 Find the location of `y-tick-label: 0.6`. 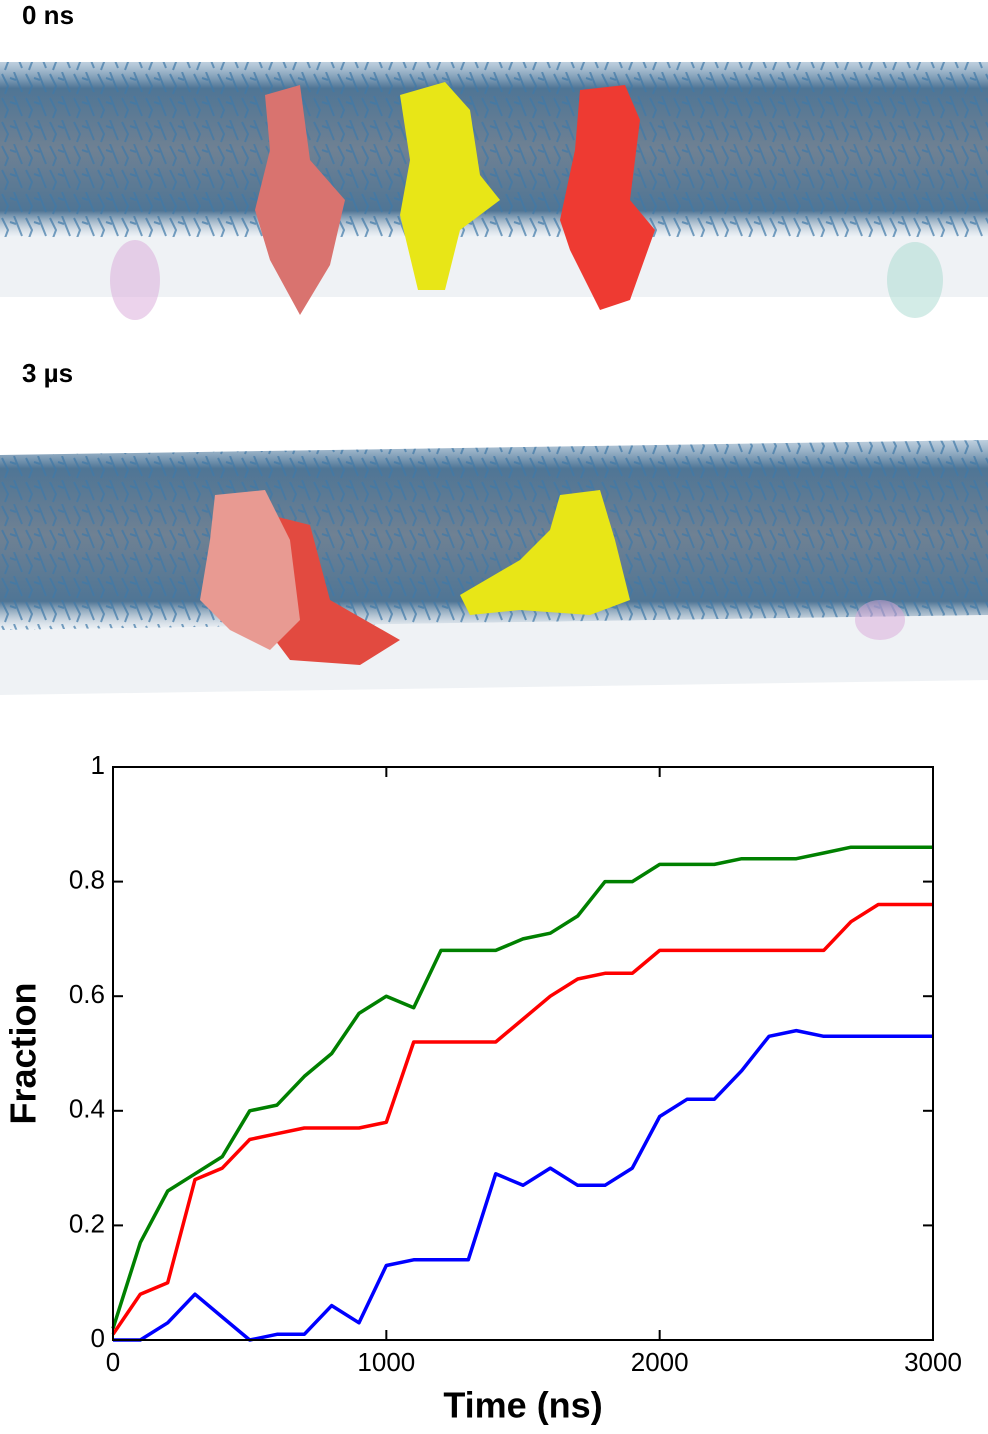

y-tick-label: 0.6 is located at coordinates (87, 994).